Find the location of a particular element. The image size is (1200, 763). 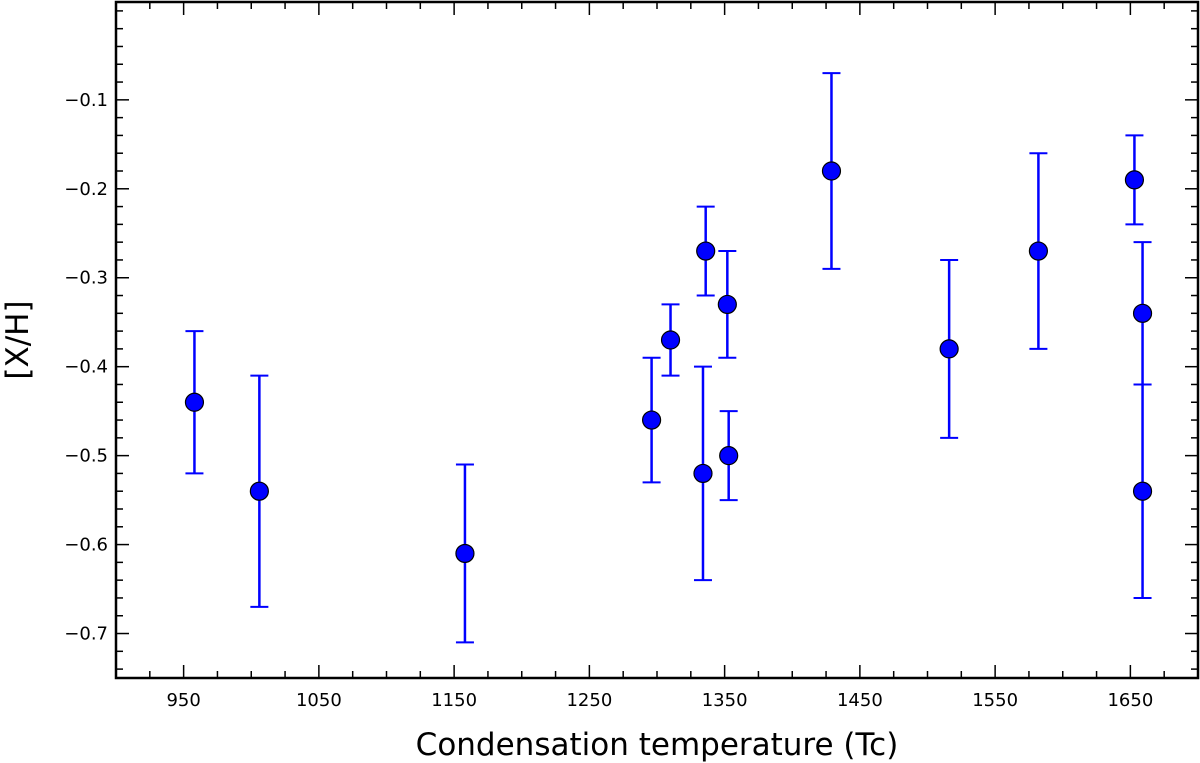

y-tick-label: −0.3 is located at coordinates (86, 278).